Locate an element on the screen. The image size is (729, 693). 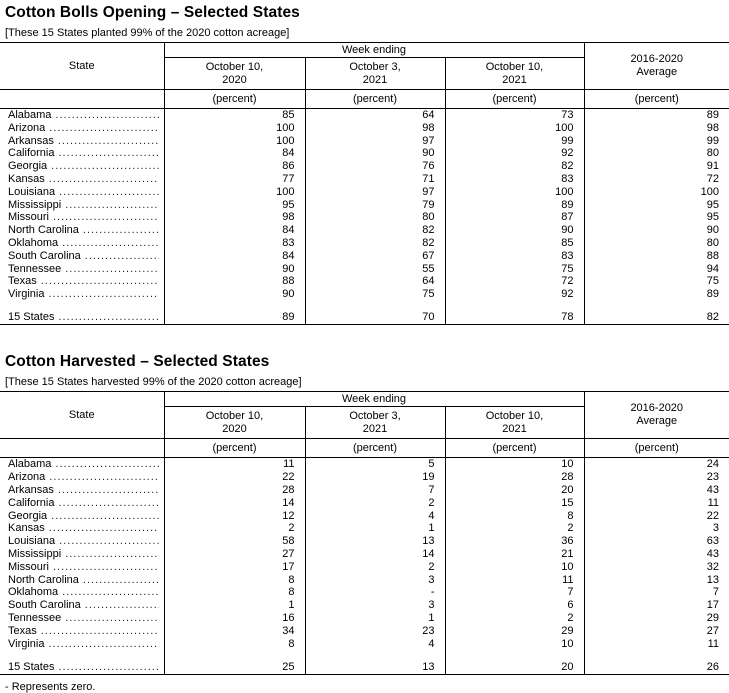
value-cell: 90 is located at coordinates (514, 230).